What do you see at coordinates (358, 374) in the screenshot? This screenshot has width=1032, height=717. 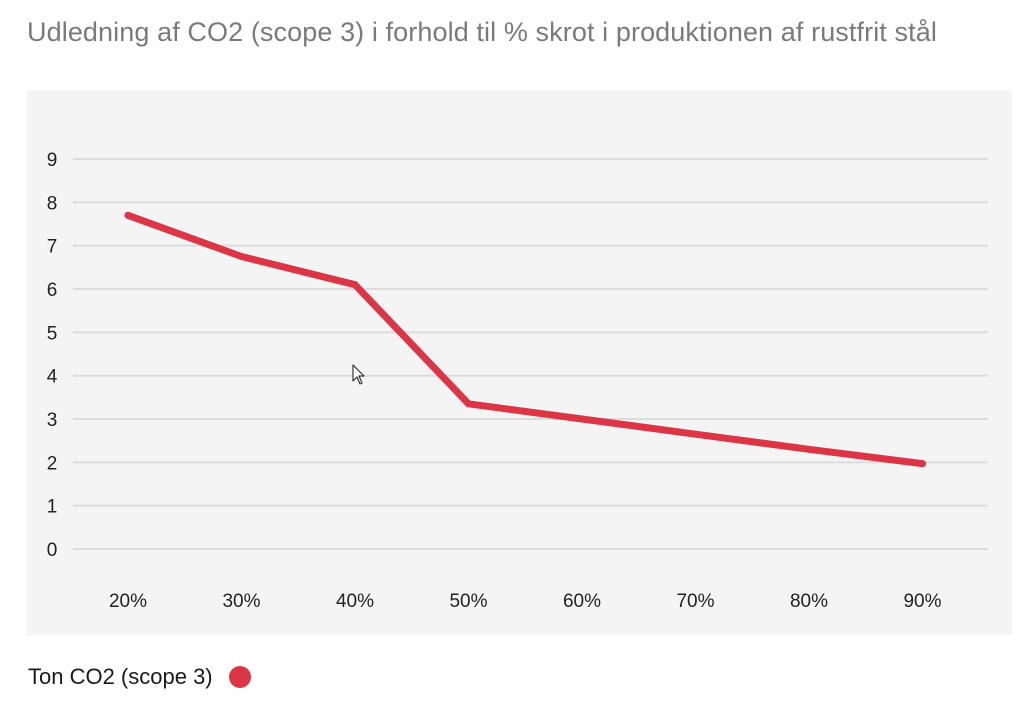 I see `mouse-pointer-icon` at bounding box center [358, 374].